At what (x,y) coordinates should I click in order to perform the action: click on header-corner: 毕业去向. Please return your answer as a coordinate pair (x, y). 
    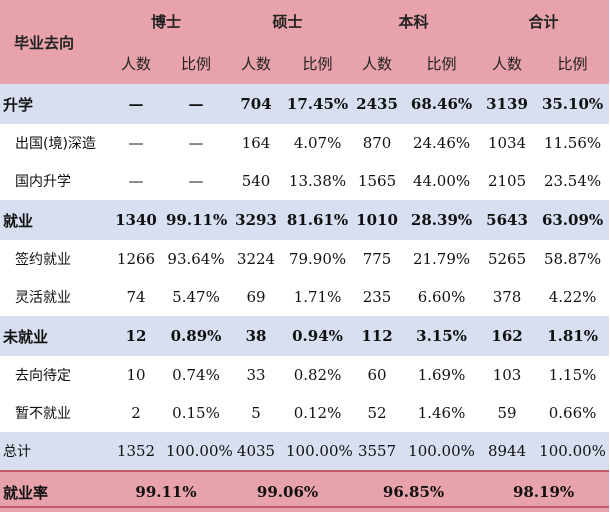
    Looking at the image, I should click on (53, 42).